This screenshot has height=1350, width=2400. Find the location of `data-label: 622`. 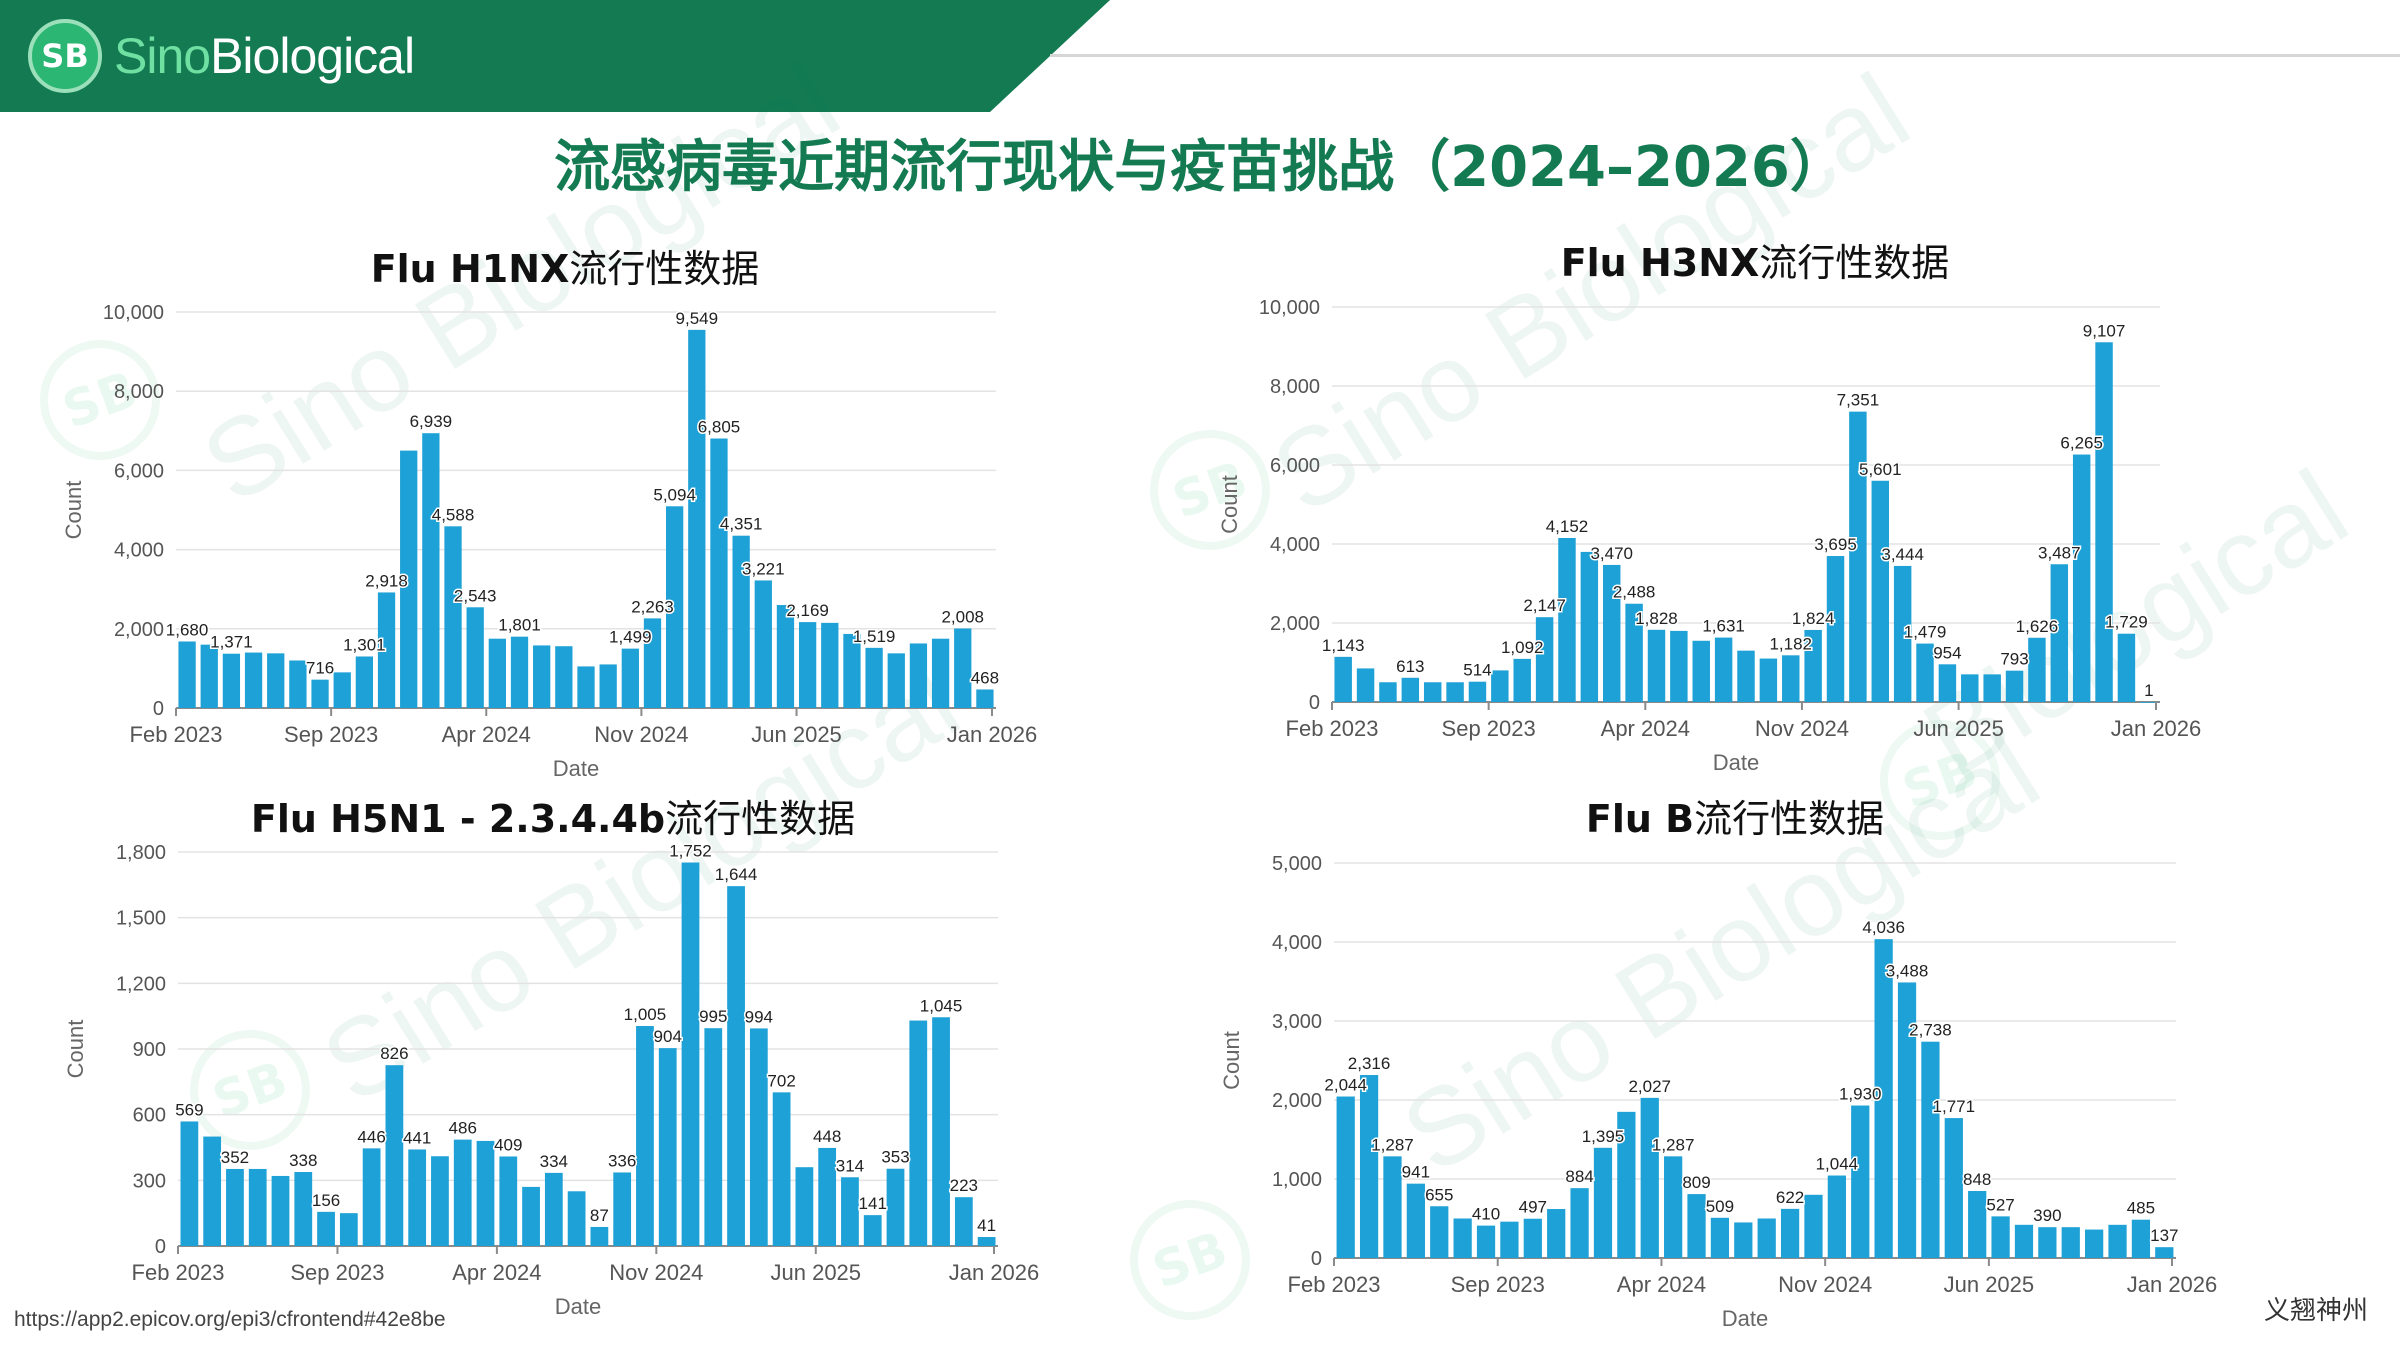

data-label: 622 is located at coordinates (1790, 1197).